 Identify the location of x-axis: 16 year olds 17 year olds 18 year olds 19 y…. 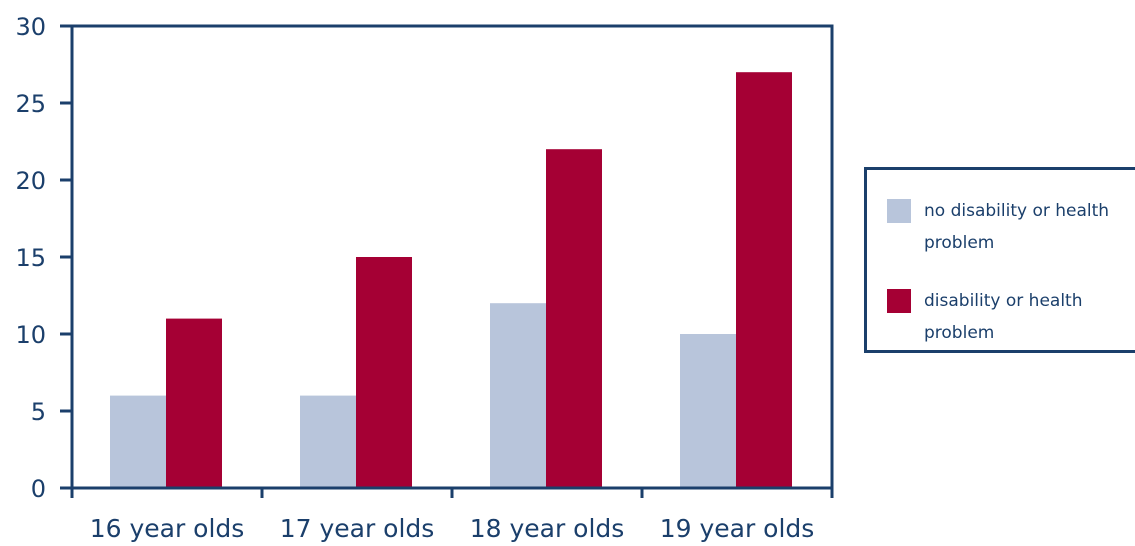
(452, 515).